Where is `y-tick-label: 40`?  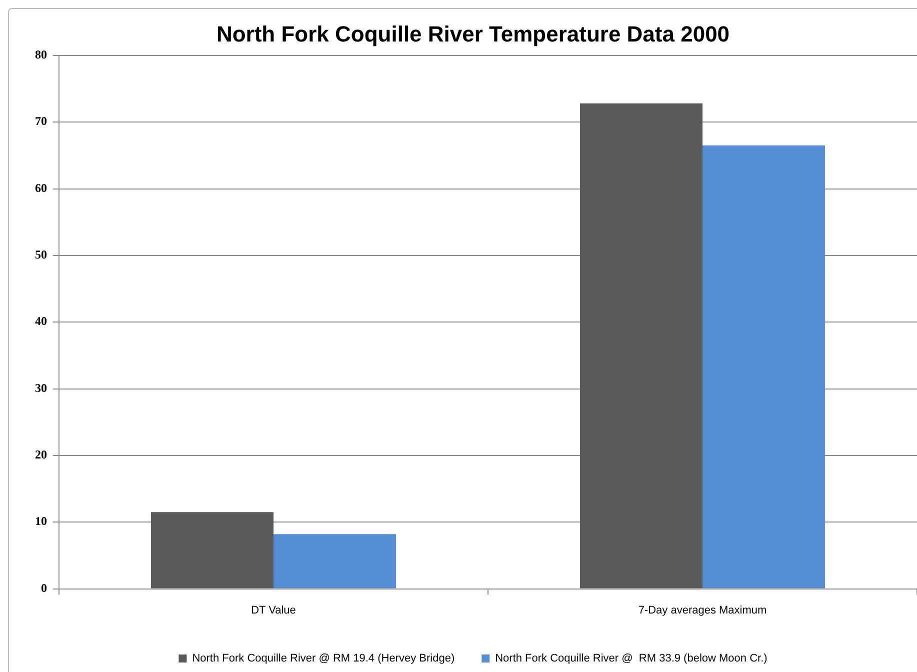
y-tick-label: 40 is located at coordinates (41, 321).